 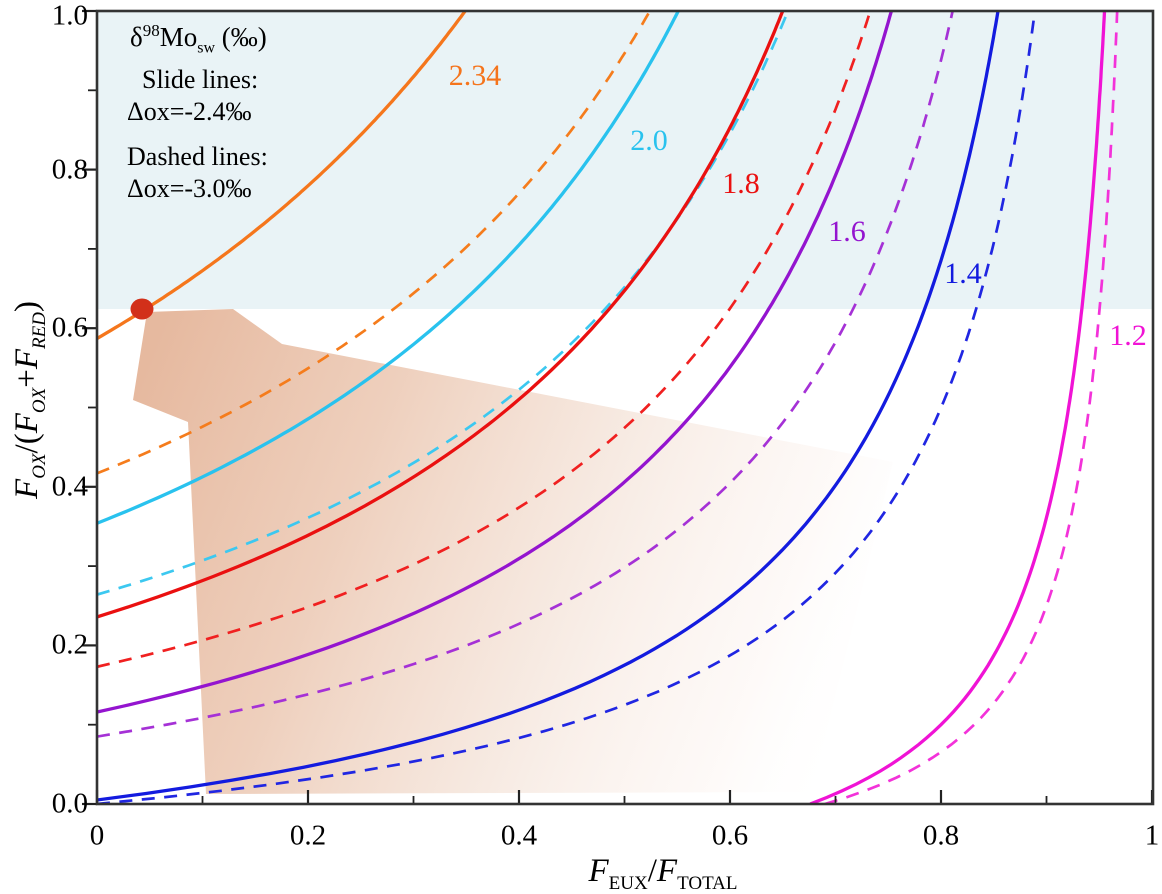 What do you see at coordinates (69, 16) in the screenshot?
I see `y-tick-label-1.0: 1.0` at bounding box center [69, 16].